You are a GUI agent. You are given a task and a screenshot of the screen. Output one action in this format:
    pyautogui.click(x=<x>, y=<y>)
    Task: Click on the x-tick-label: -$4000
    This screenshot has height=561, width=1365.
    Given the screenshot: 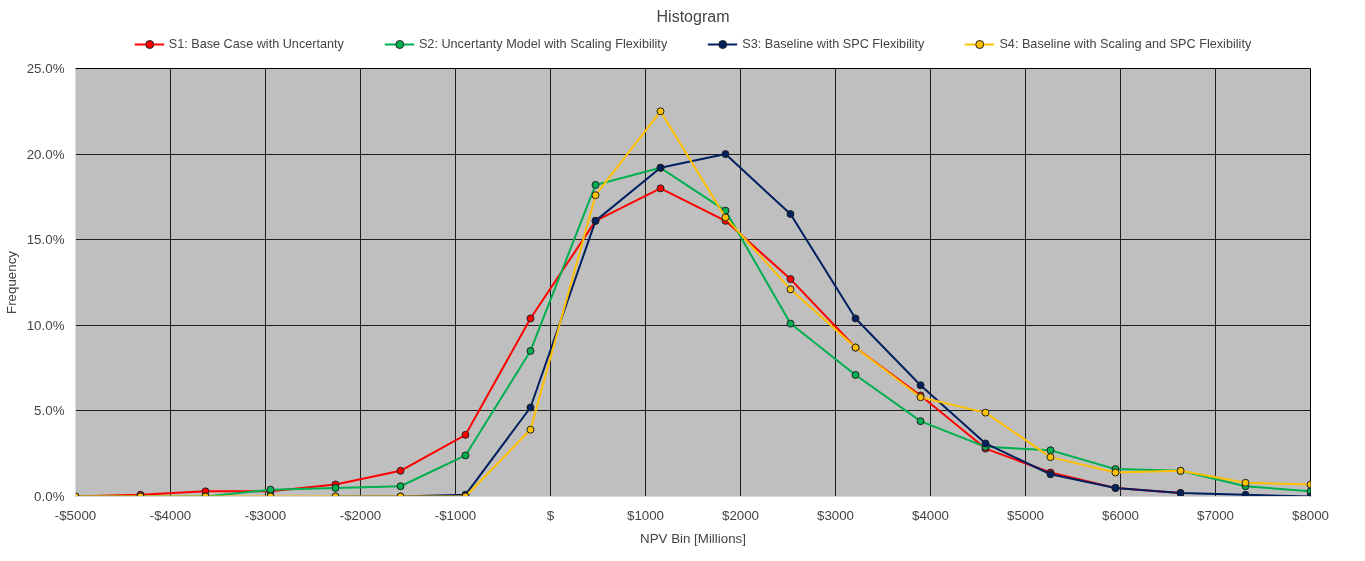 What is the action you would take?
    pyautogui.click(x=170, y=515)
    